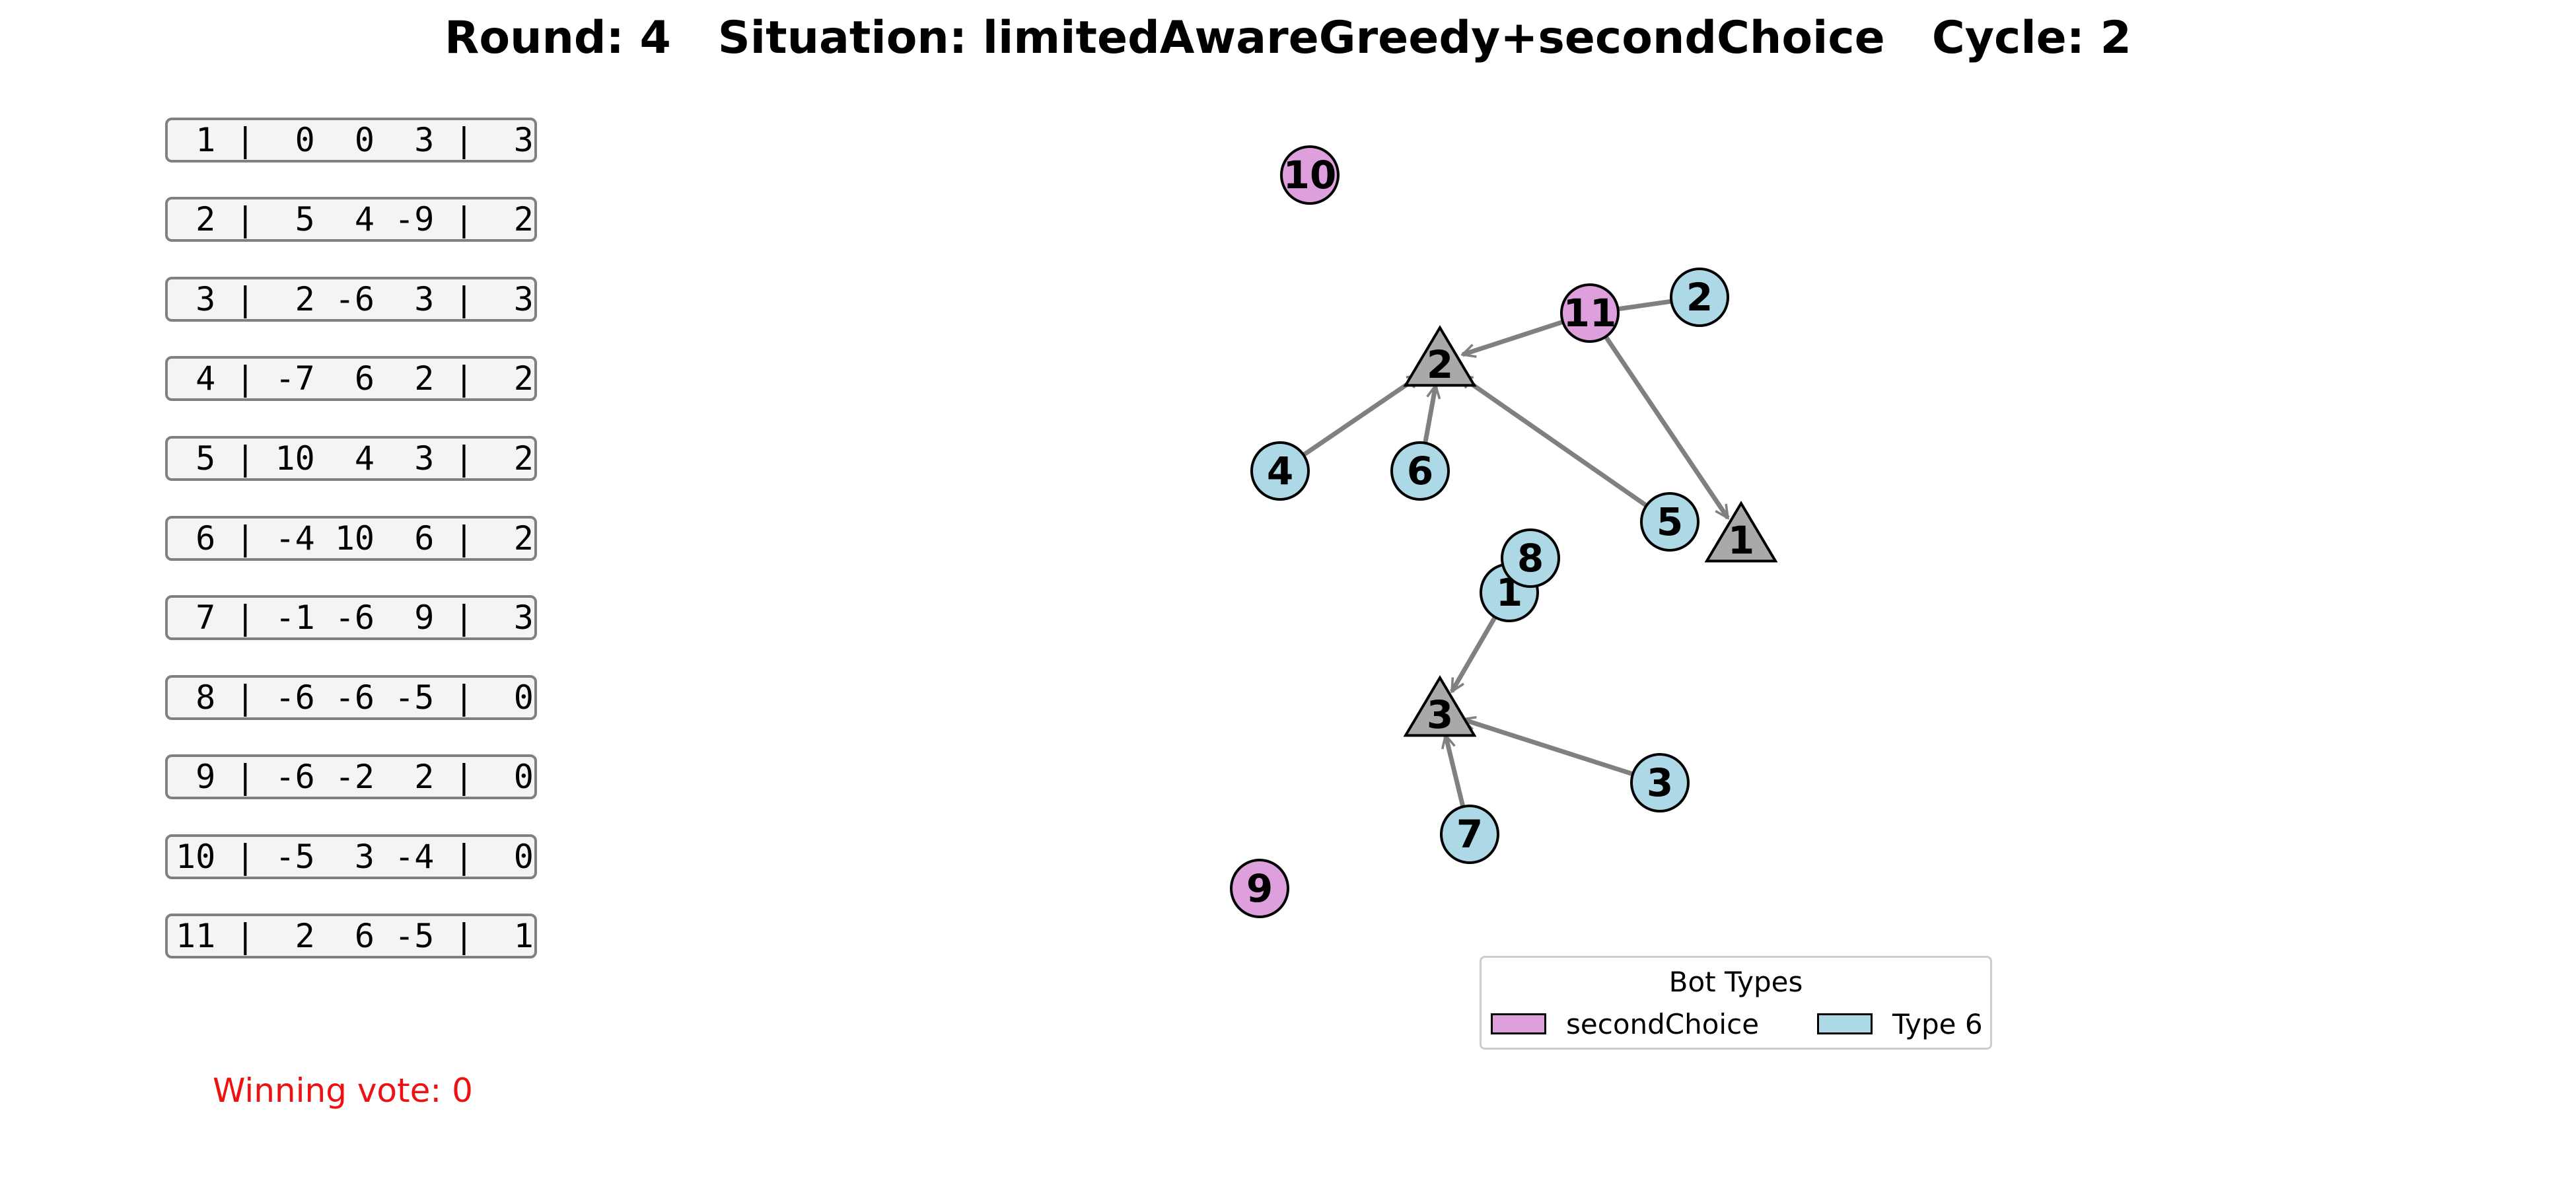  Describe the element at coordinates (351, 378) in the screenshot. I see `table-row-4: 4 | -7 6 2 | 2` at that location.